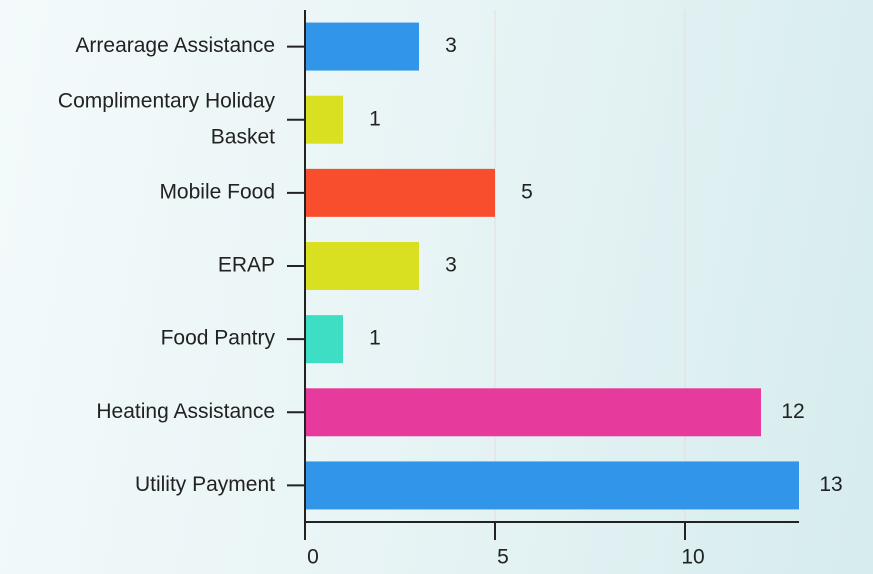  I want to click on y-tick-label: Complimentary Holiday Basket, so click(167, 118).